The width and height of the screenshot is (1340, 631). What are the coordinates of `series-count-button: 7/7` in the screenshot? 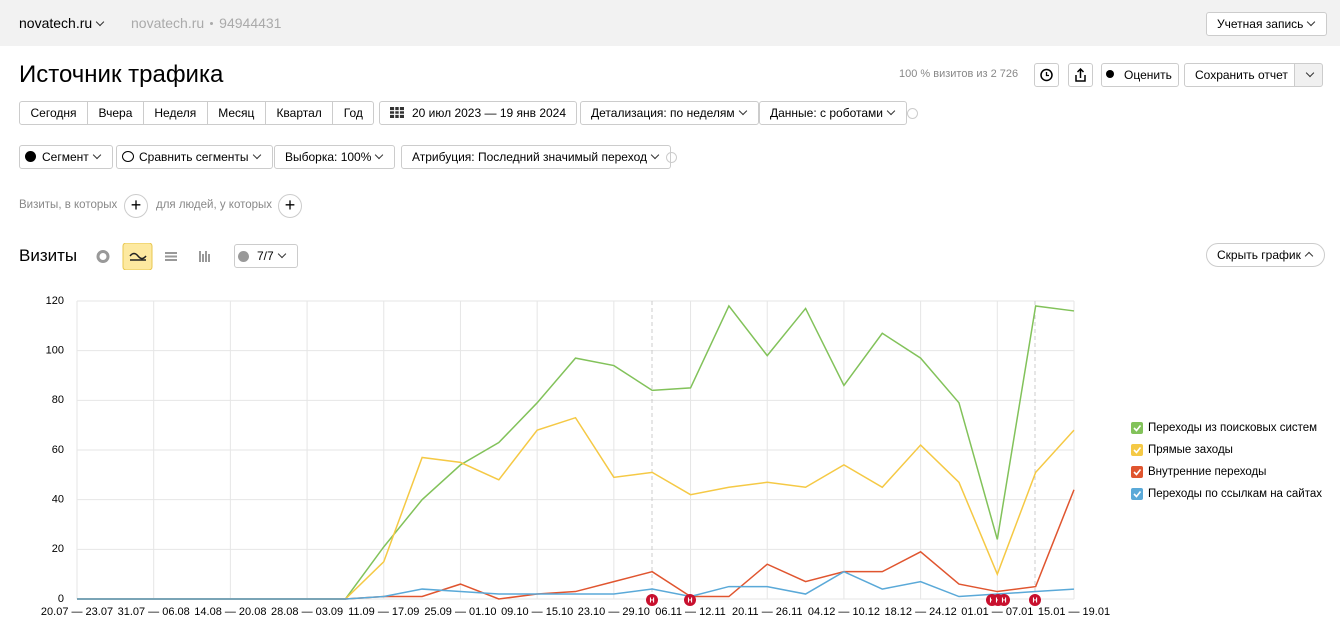 It's located at (266, 256).